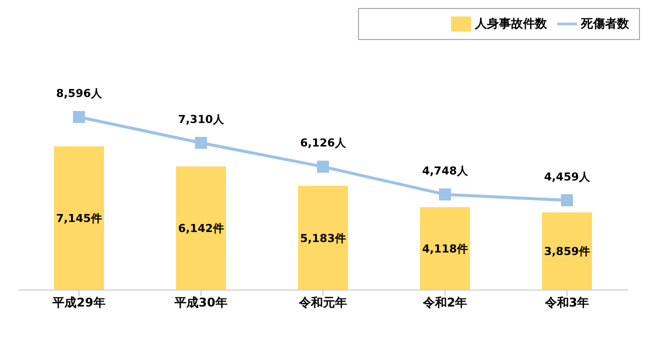 The height and width of the screenshot is (340, 650). Describe the element at coordinates (201, 119) in the screenshot. I see `data-label: 7,310人` at that location.